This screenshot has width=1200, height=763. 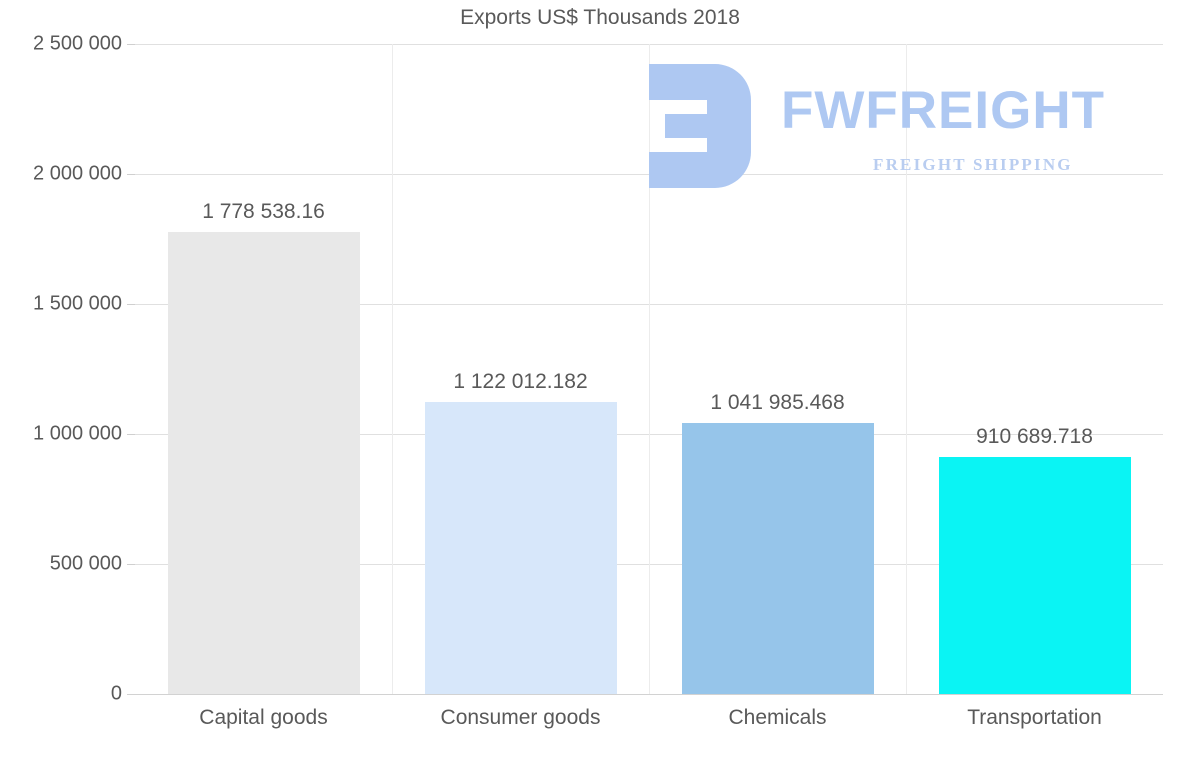 I want to click on y-axis-tick-label: 1 500 000, so click(x=77, y=303).